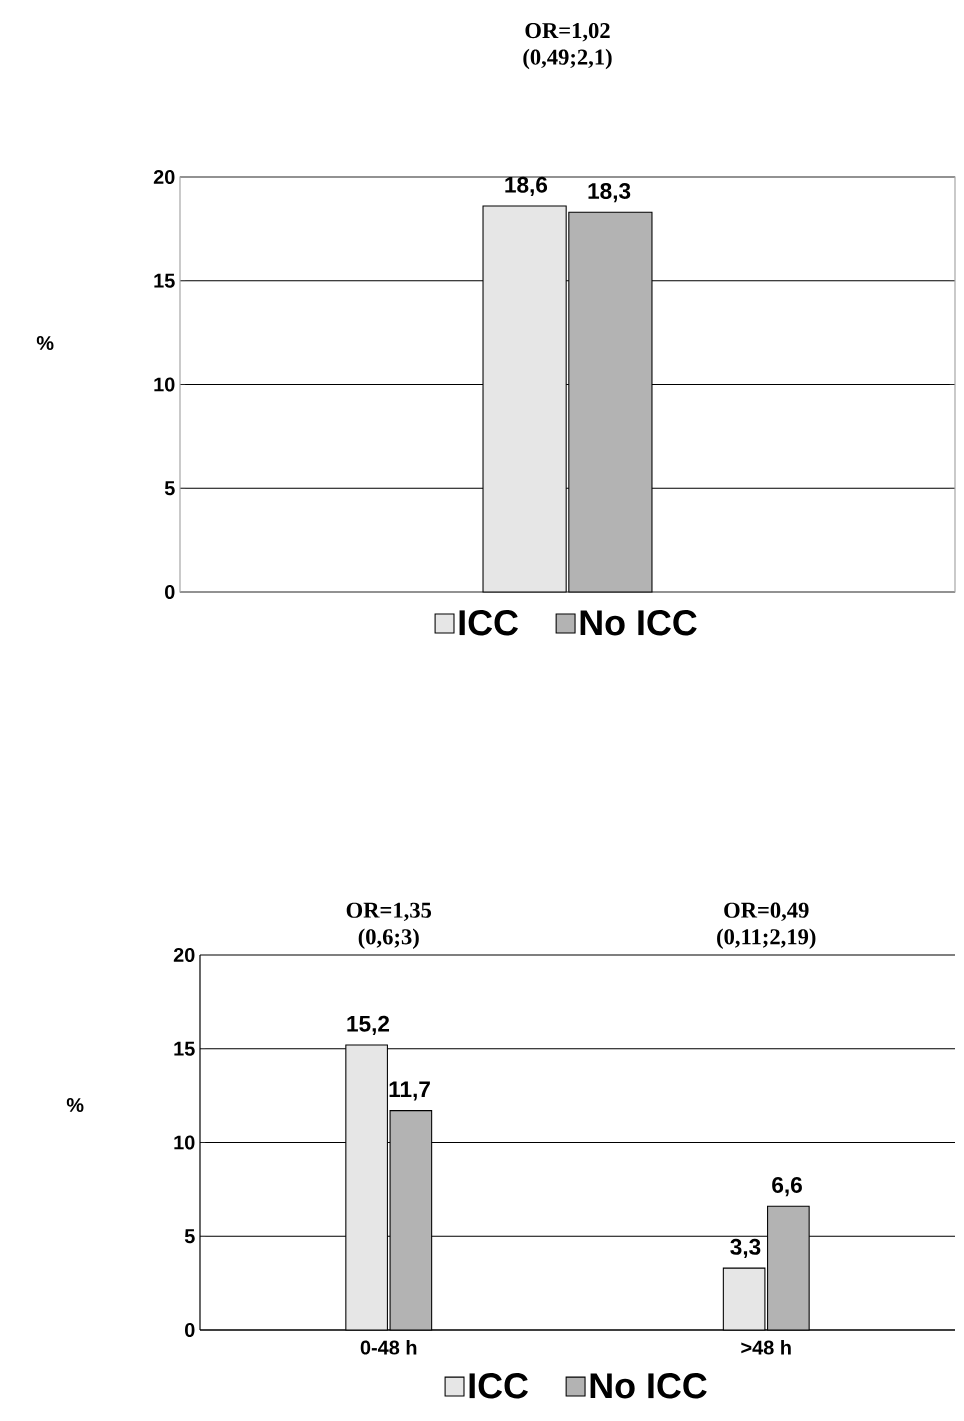 Image resolution: width=964 pixels, height=1421 pixels. Describe the element at coordinates (609, 193) in the screenshot. I see `data-label: 18,3` at that location.